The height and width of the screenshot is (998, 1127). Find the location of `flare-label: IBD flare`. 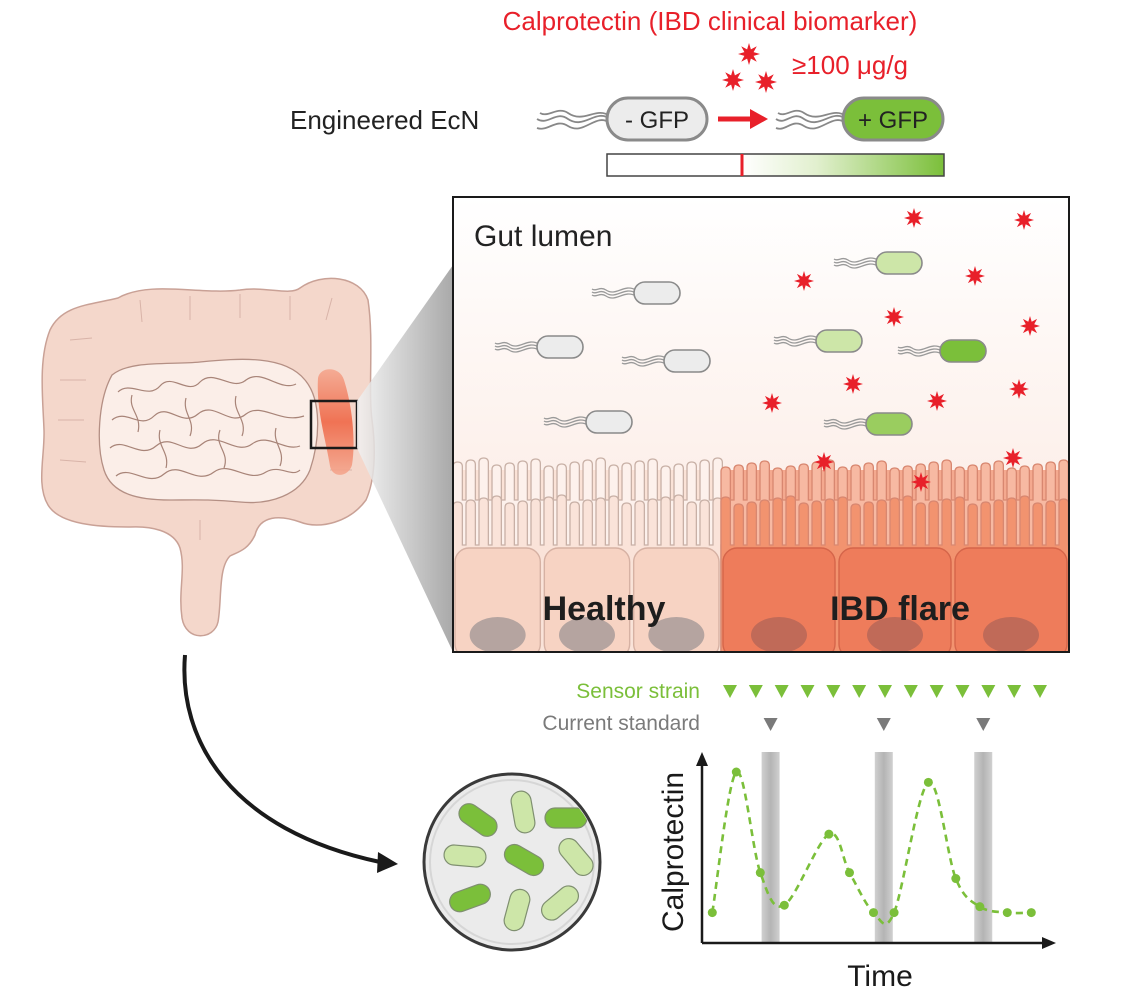

flare-label: IBD flare is located at coordinates (900, 609).